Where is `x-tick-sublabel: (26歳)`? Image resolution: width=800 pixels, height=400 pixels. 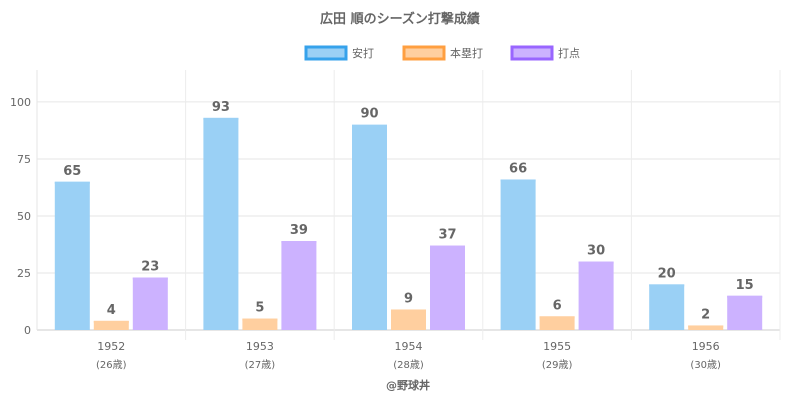 x-tick-sublabel: (26歳) is located at coordinates (111, 365).